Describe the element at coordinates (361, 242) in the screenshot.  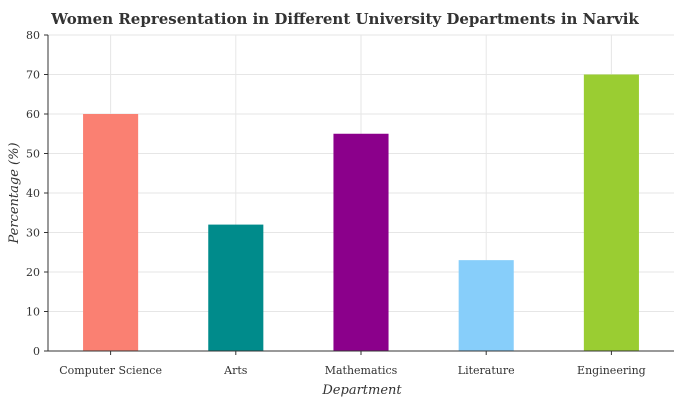
I see `bar-mathematics` at that location.